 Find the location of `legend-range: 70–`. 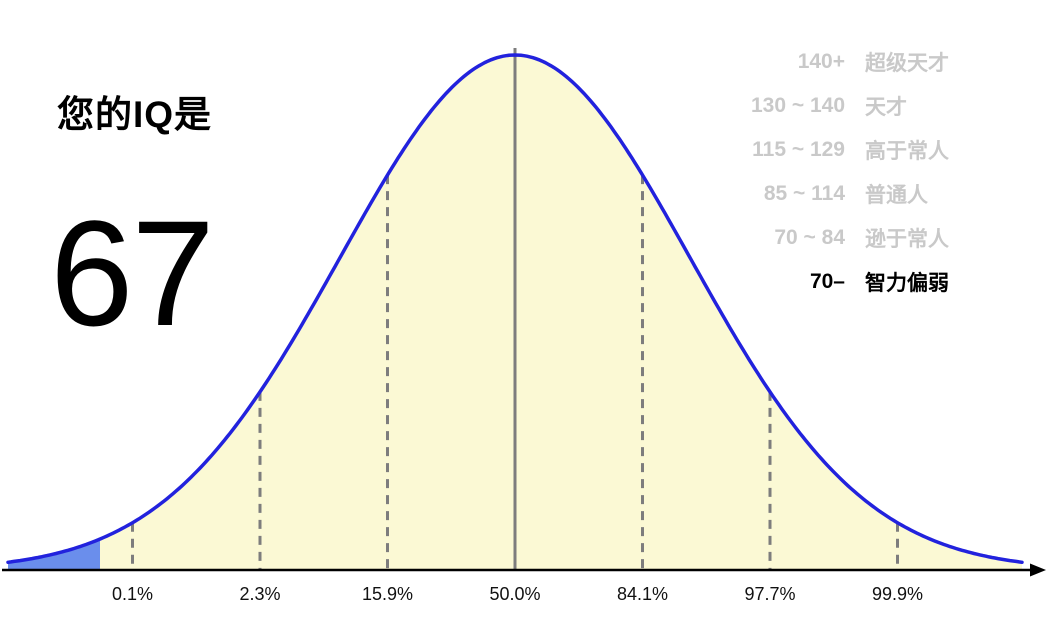

legend-range: 70– is located at coordinates (827, 281).